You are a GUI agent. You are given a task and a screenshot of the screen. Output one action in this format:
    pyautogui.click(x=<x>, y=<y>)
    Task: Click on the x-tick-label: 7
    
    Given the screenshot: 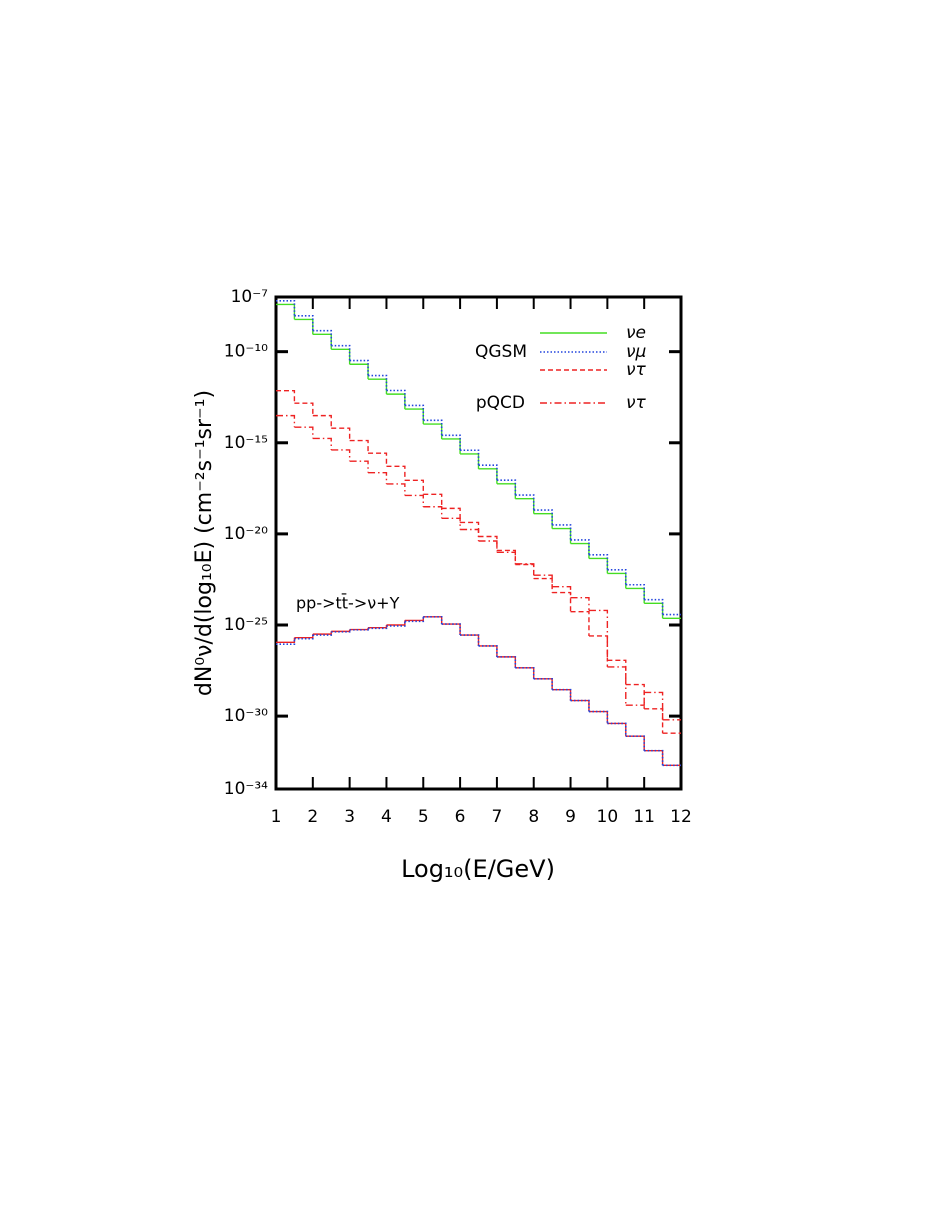 What is the action you would take?
    pyautogui.click(x=496, y=817)
    